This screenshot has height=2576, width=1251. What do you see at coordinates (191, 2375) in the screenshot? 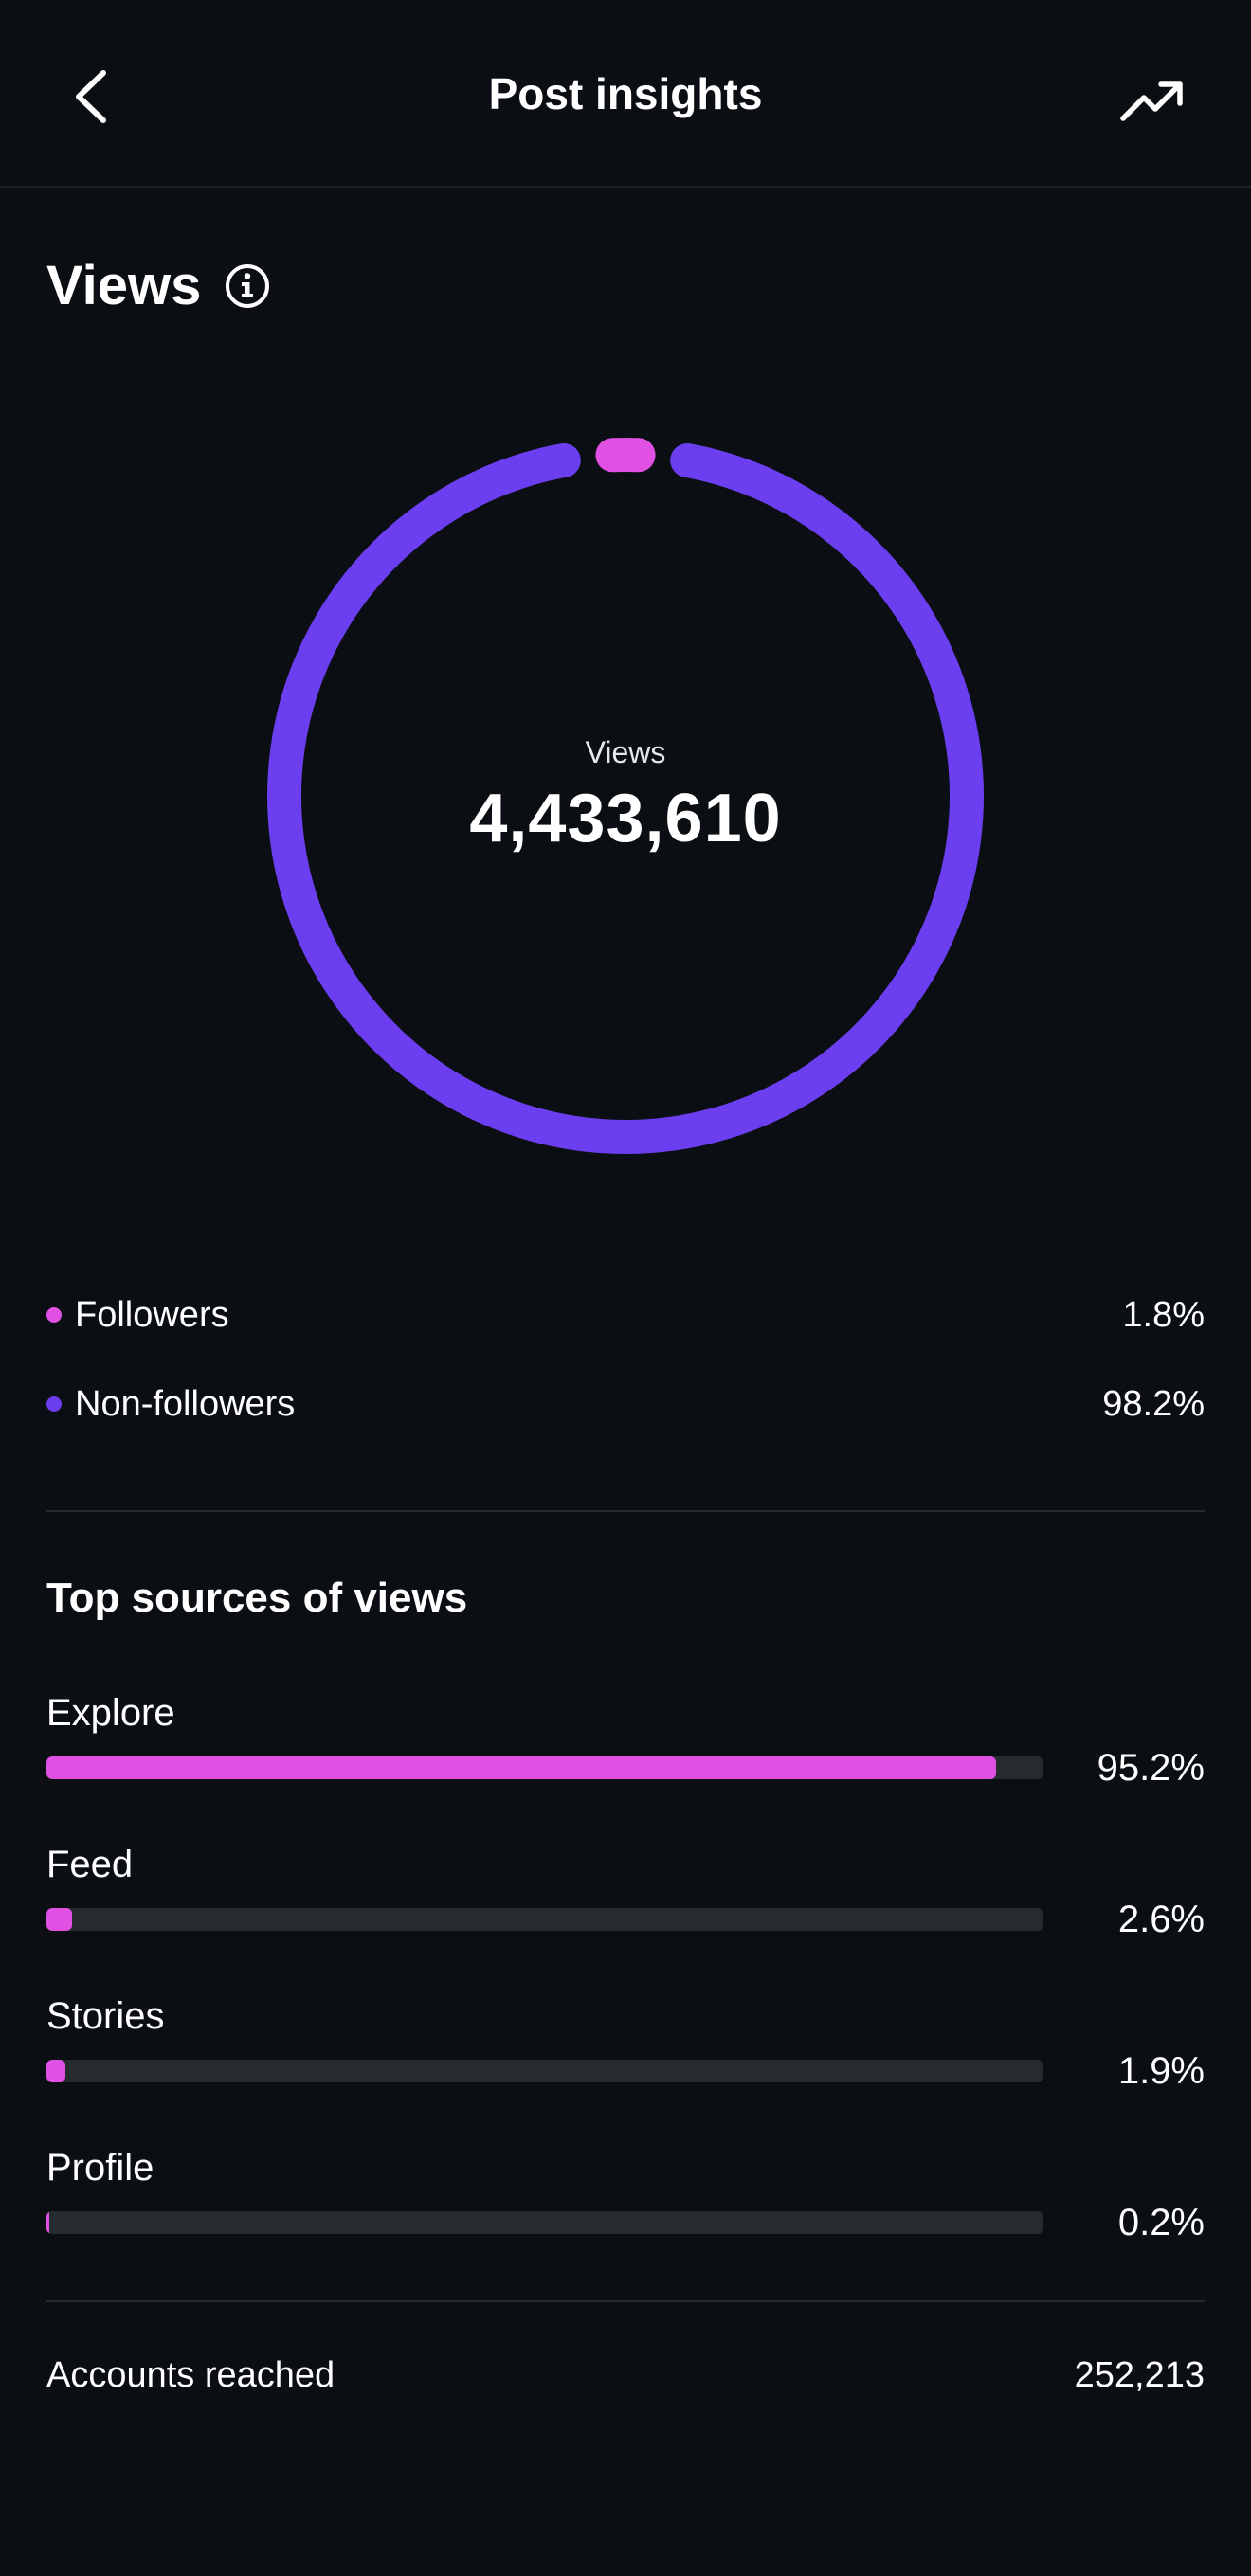
I see `accounts-reached-label: Accounts reached` at bounding box center [191, 2375].